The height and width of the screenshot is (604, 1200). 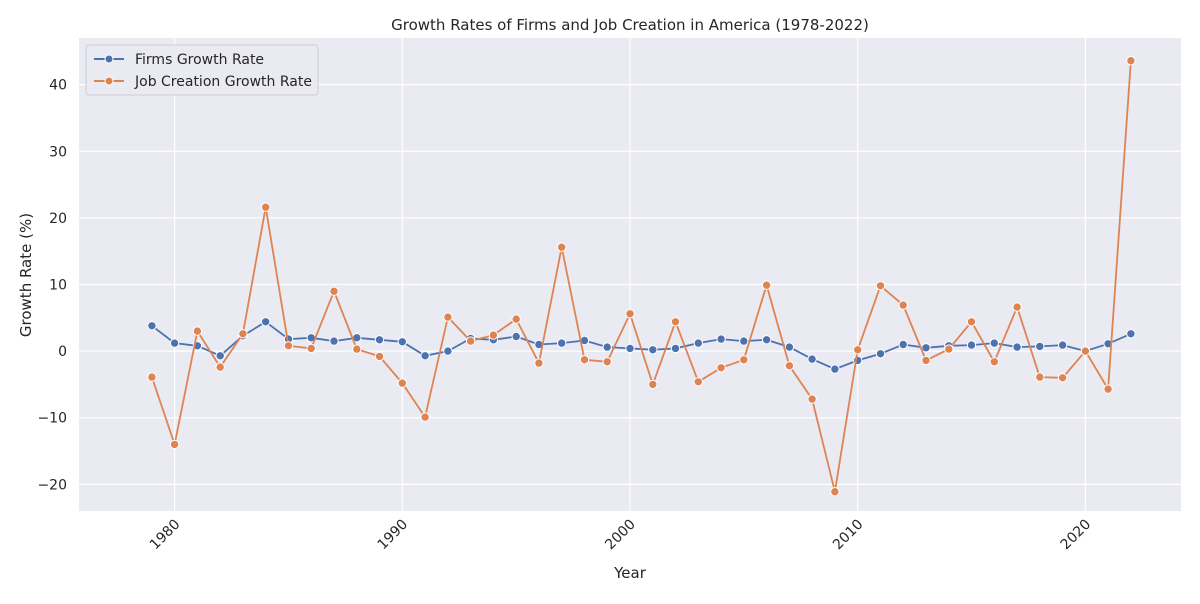 I want to click on y-tick-labels: −20 −10 0 10 20 30 40, so click(x=52, y=286).